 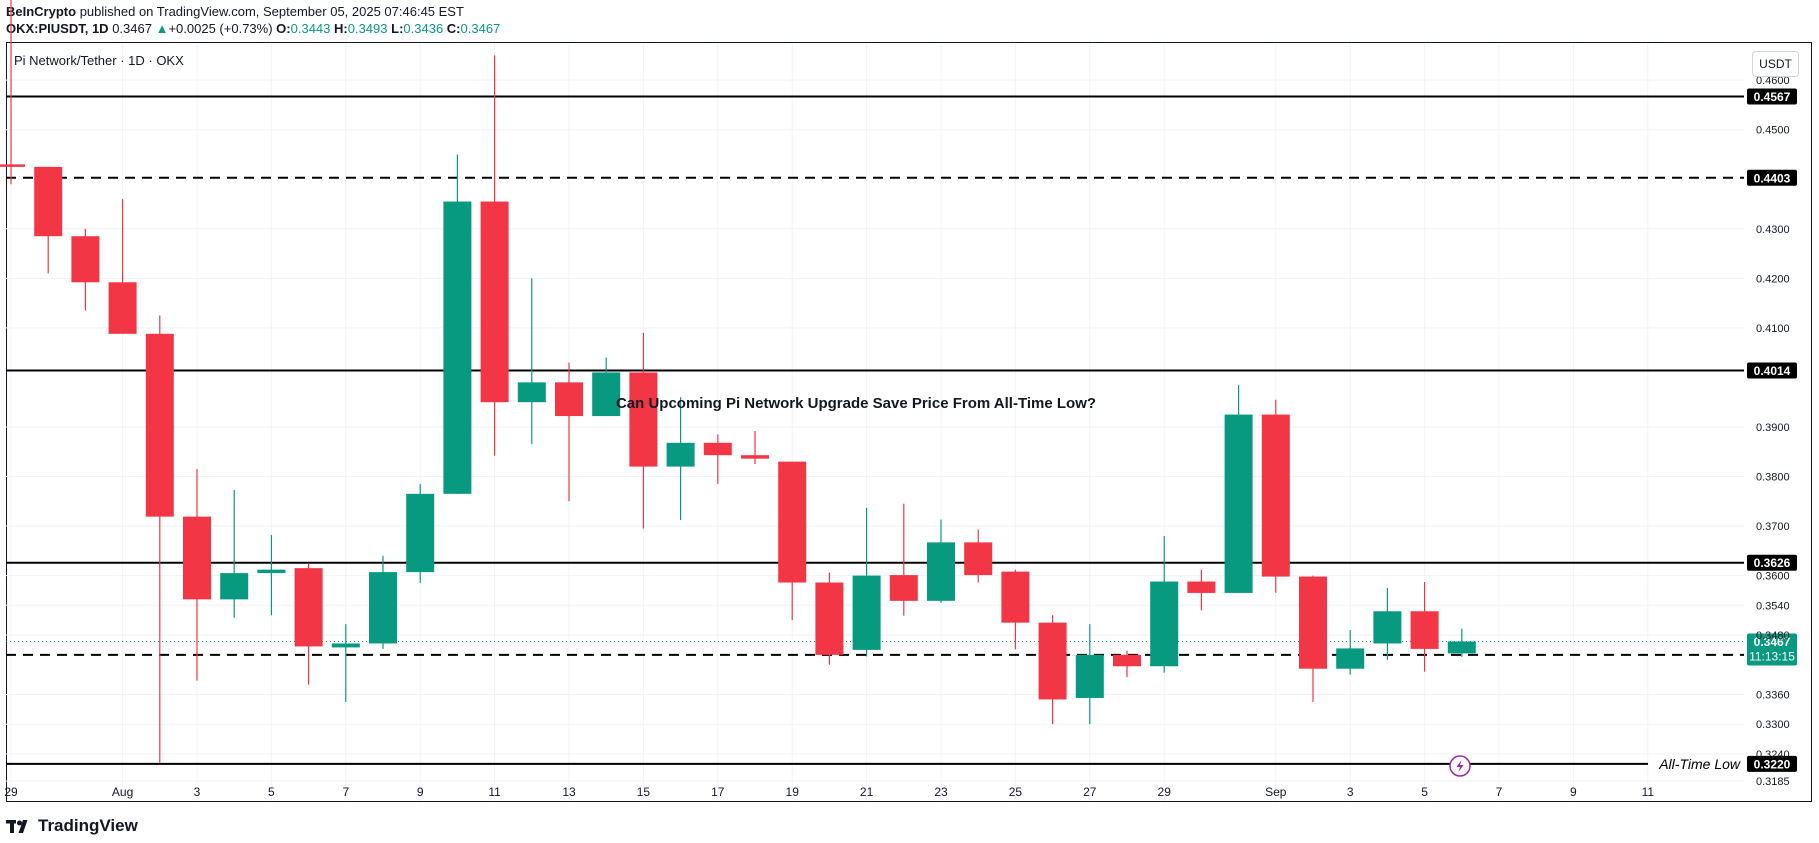 What do you see at coordinates (17, 826) in the screenshot?
I see `tradingview-logo-icon` at bounding box center [17, 826].